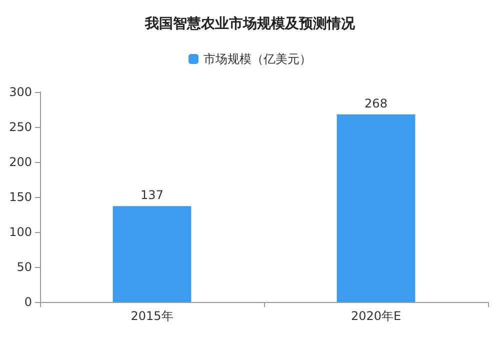  I want to click on legend-label: 市场规模（亿美元）, so click(258, 59).